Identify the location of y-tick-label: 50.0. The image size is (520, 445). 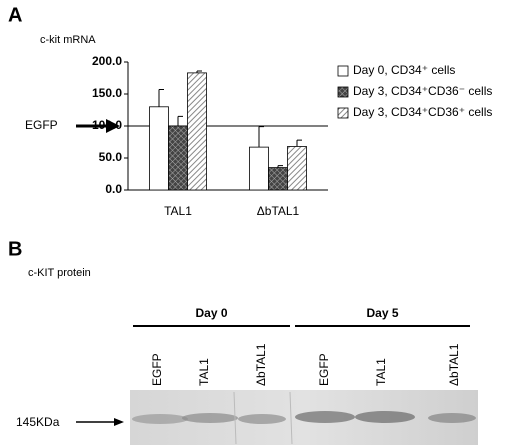
(111, 157).